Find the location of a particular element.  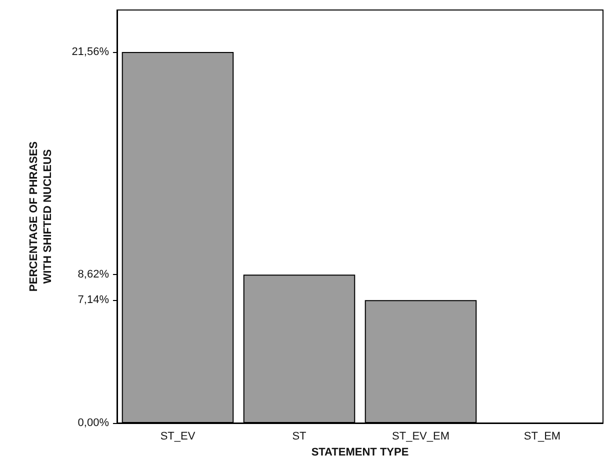

y-axis-title: PERCENTAGE OF PHRASES WITH SHIFTED NUCLEUS is located at coordinates (41, 216).